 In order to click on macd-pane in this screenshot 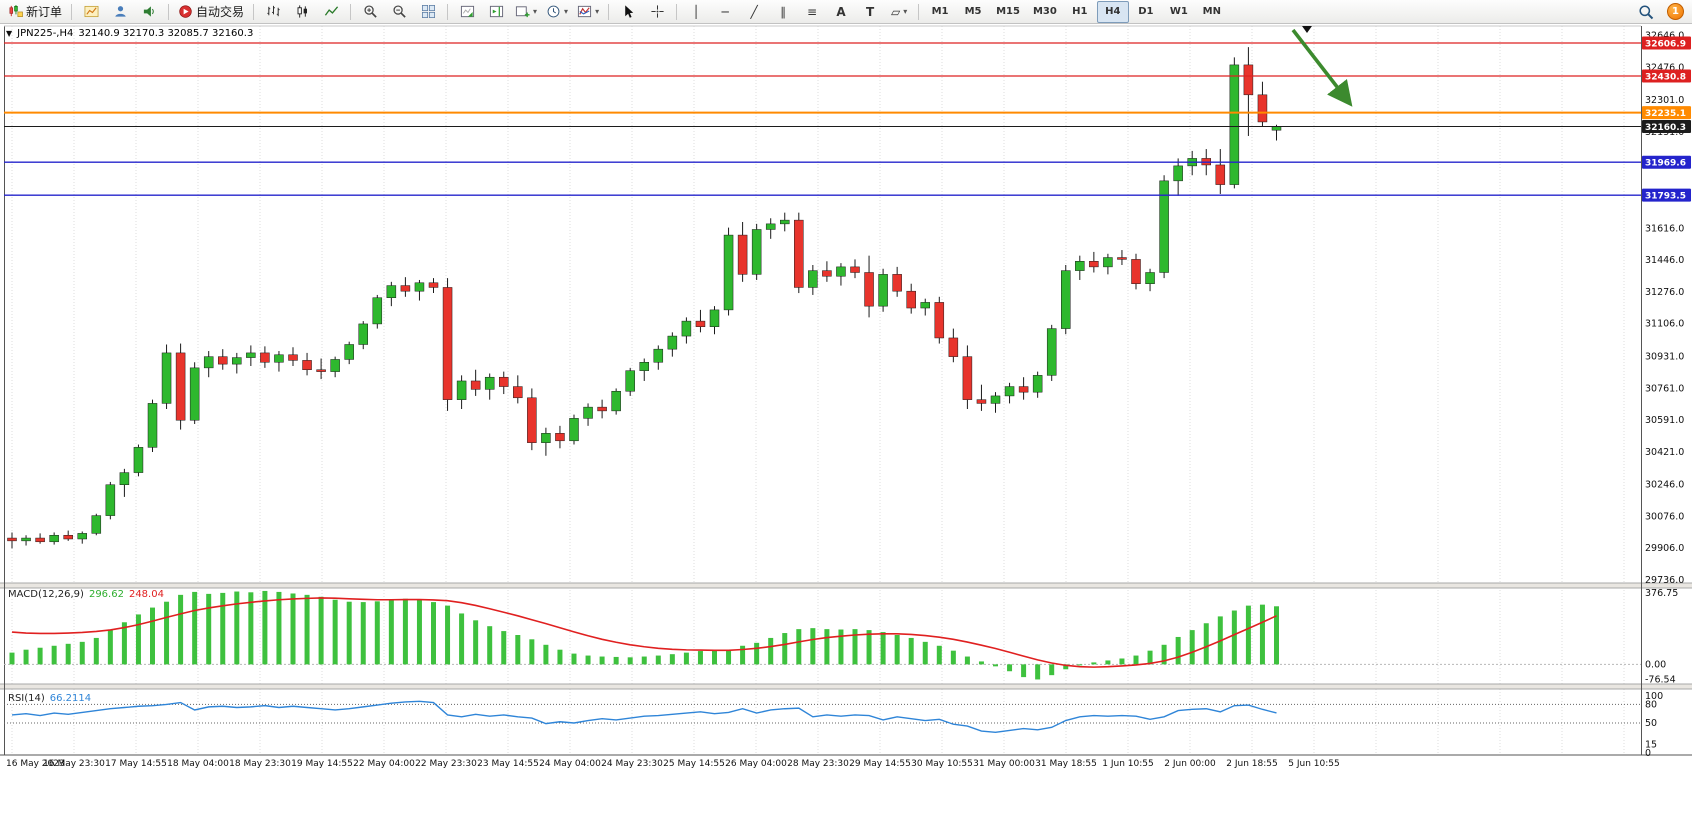, I will do `click(822, 635)`.